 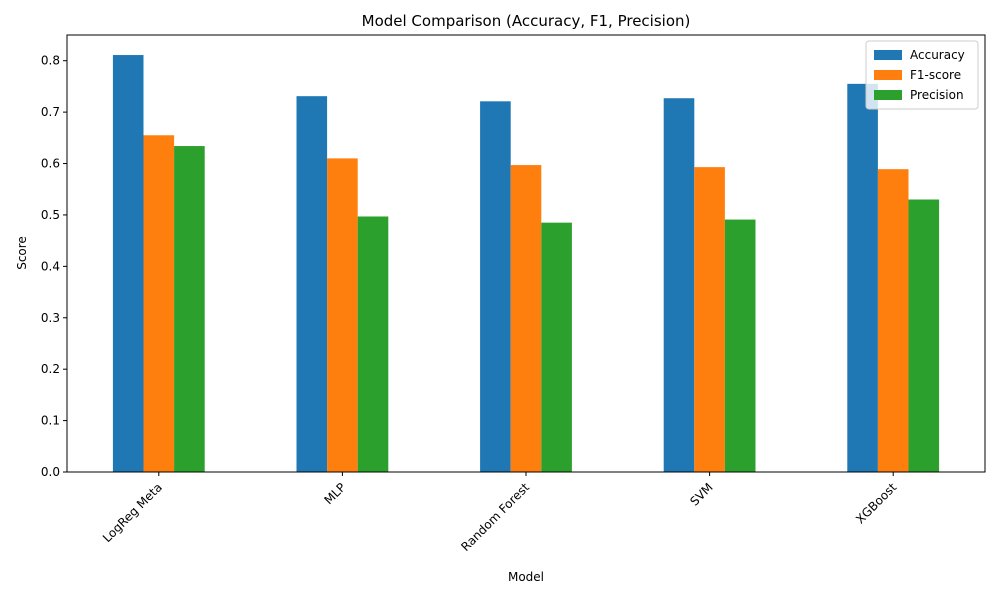 I want to click on legend: Accuracy F1-score Precision, so click(x=922, y=75).